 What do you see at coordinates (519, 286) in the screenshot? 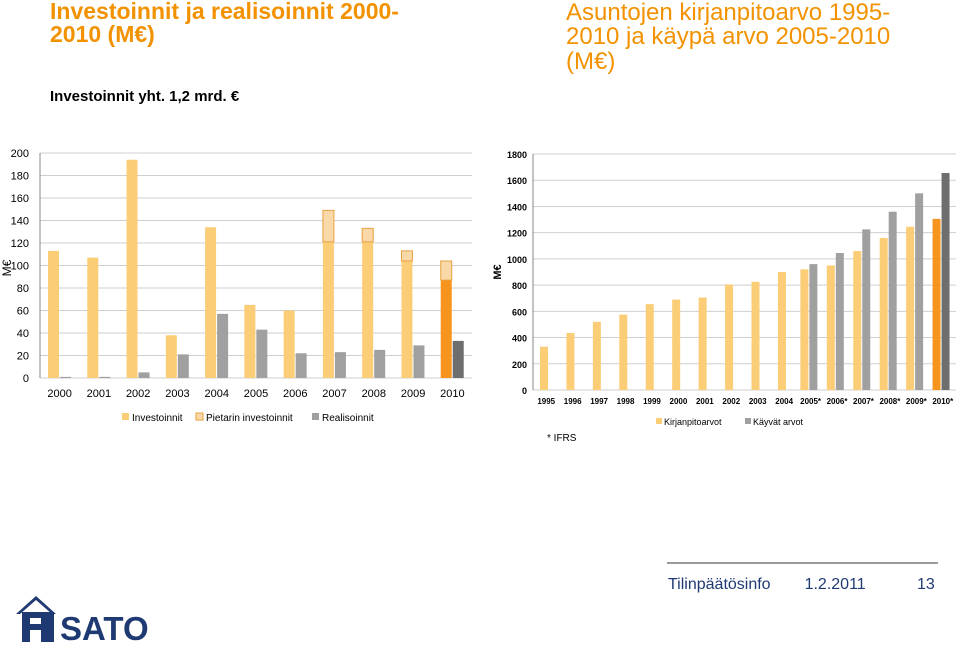
I see `right-y-tick-label: 800` at bounding box center [519, 286].